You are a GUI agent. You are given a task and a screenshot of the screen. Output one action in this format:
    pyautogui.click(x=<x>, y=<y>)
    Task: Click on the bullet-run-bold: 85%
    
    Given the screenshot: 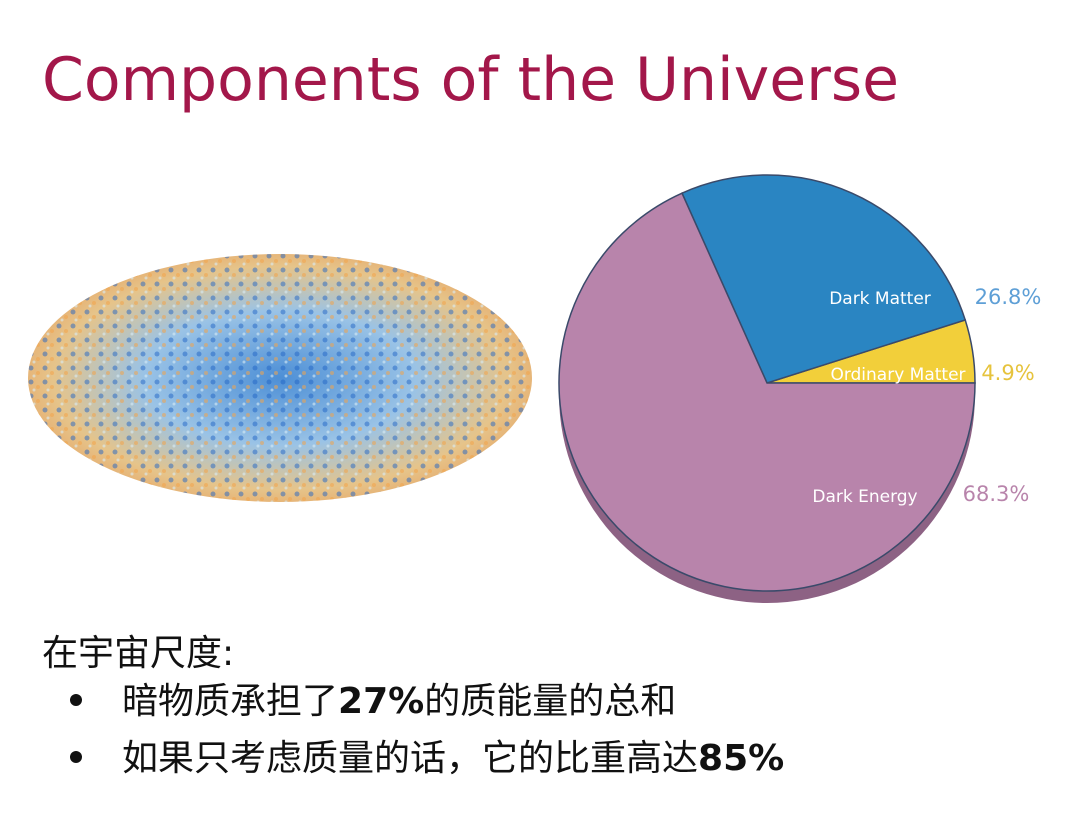 What is the action you would take?
    pyautogui.click(x=741, y=758)
    